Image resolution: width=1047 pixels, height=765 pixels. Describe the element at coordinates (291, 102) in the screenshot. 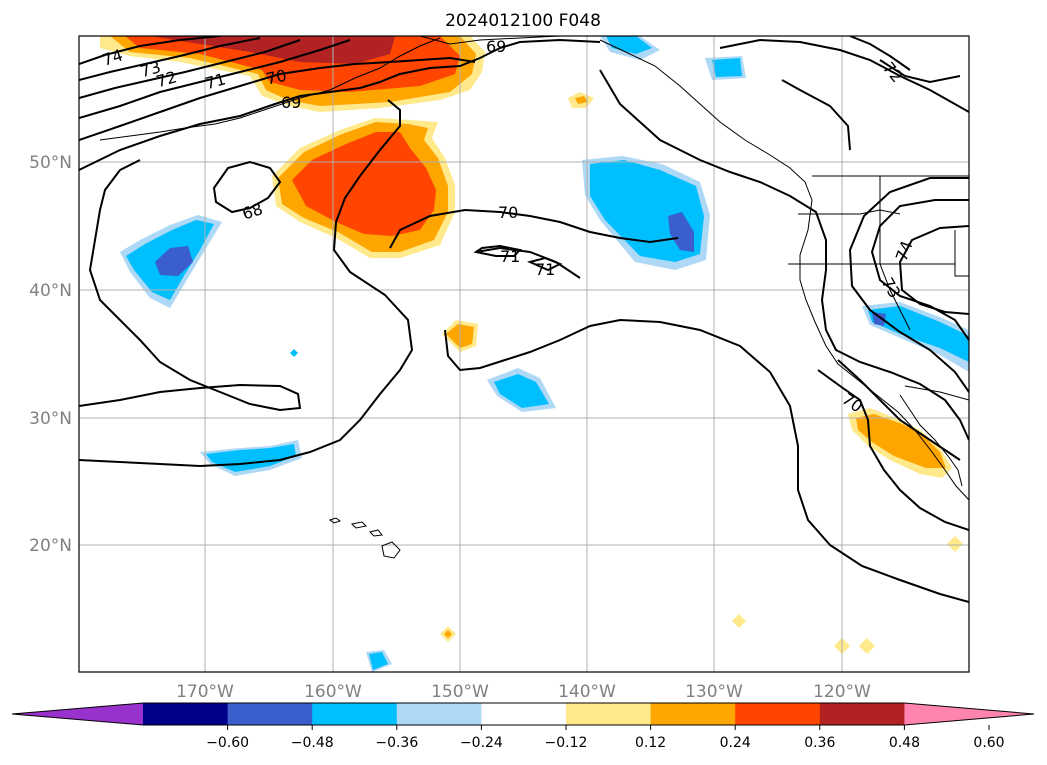

I see `contour-label-69-west: 69` at that location.